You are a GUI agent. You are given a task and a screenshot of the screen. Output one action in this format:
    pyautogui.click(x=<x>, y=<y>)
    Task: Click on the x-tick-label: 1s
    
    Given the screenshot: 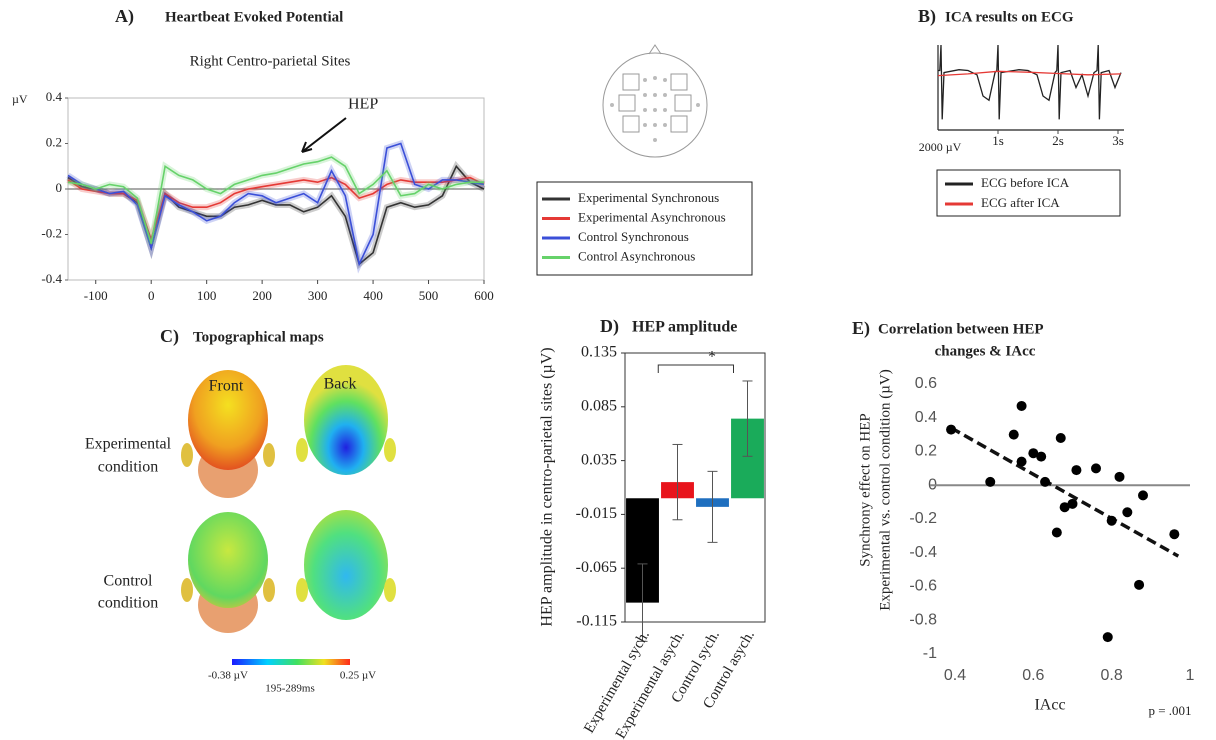 What is the action you would take?
    pyautogui.click(x=998, y=140)
    